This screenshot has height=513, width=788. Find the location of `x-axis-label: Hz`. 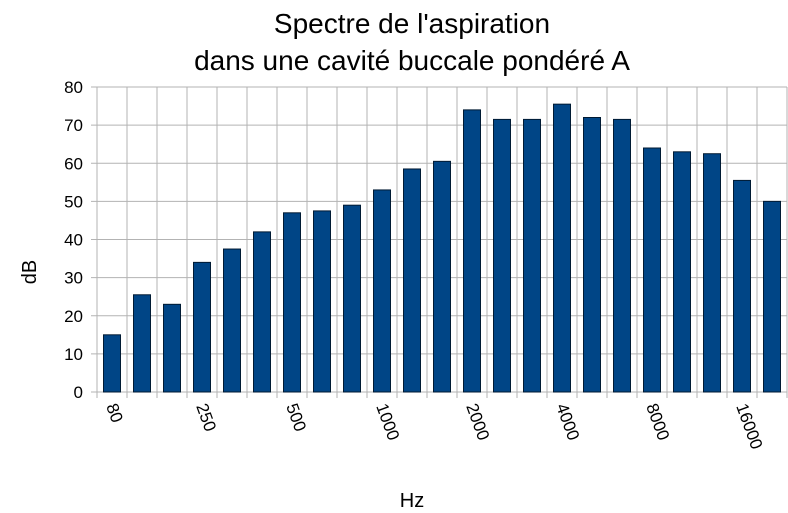

x-axis-label: Hz is located at coordinates (412, 501).